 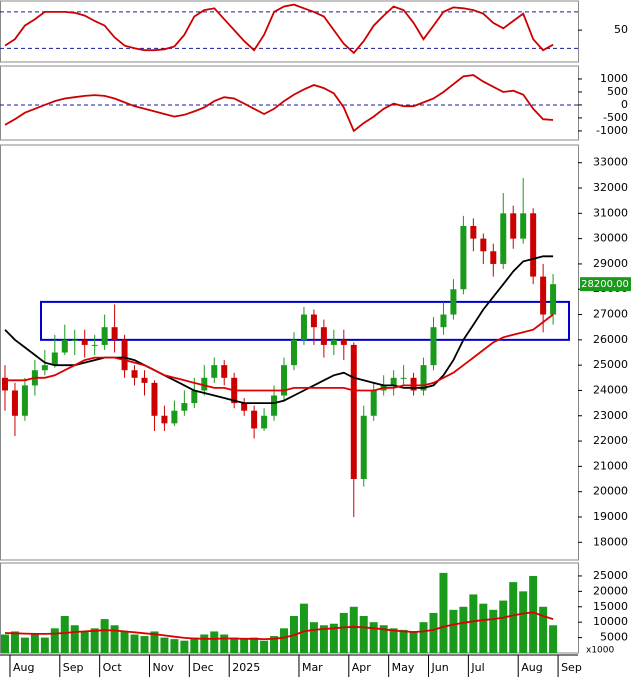 I want to click on y-tick-label: 20000, so click(x=610, y=491).